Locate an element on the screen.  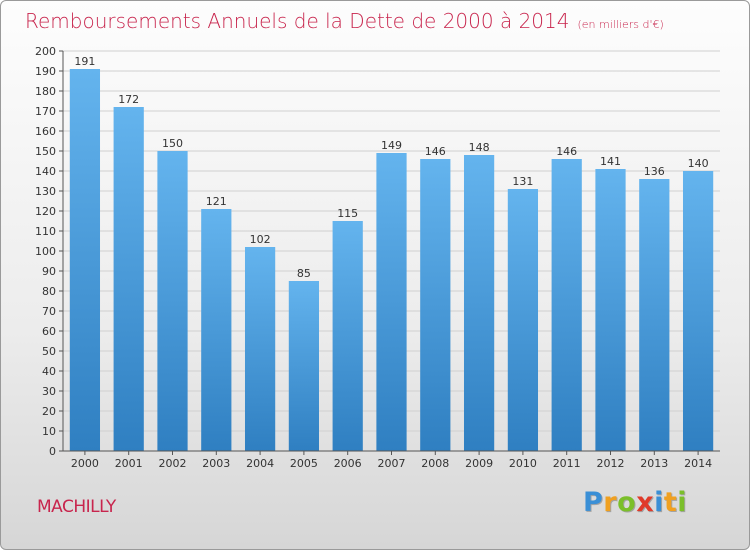
logo-letter: o is located at coordinates (627, 502).